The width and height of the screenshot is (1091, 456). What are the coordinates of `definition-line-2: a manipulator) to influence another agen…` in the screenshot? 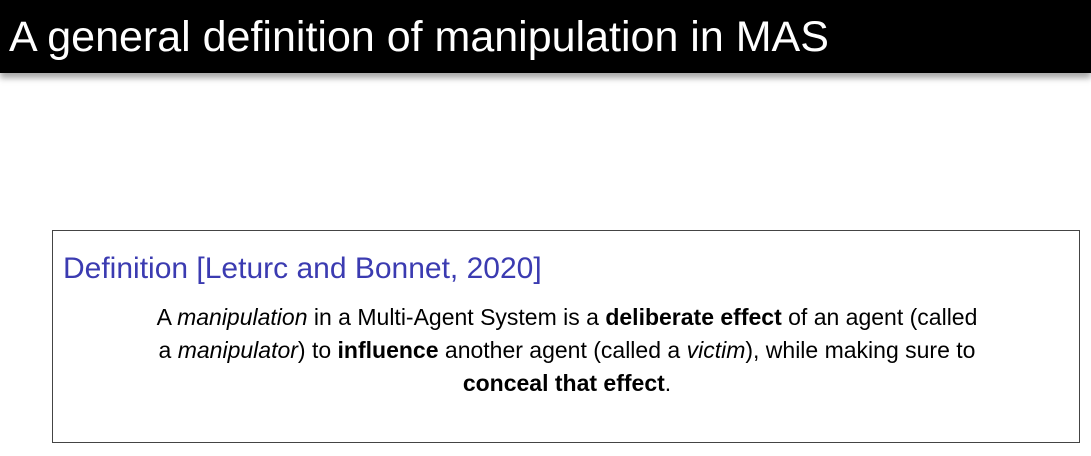 It's located at (567, 350).